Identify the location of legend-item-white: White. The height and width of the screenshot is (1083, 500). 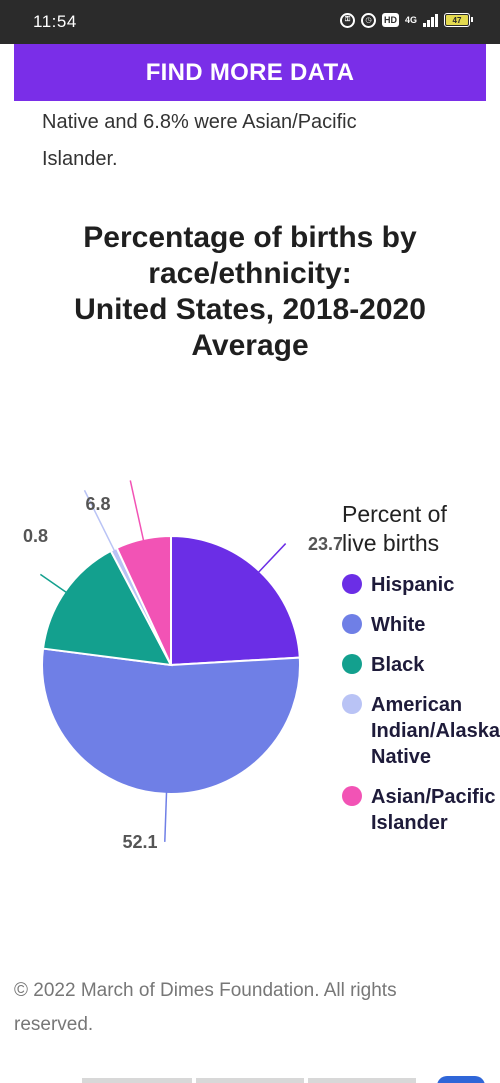
(421, 625).